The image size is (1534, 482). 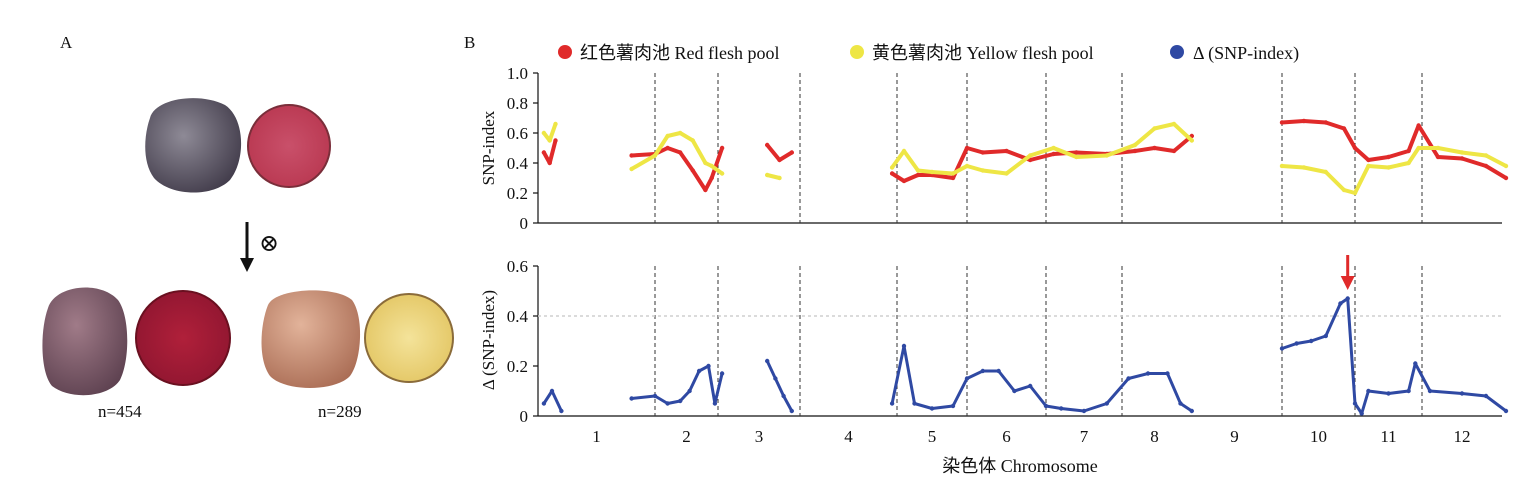 I want to click on top-plot-ytick-label: 0.4, so click(x=518, y=163).